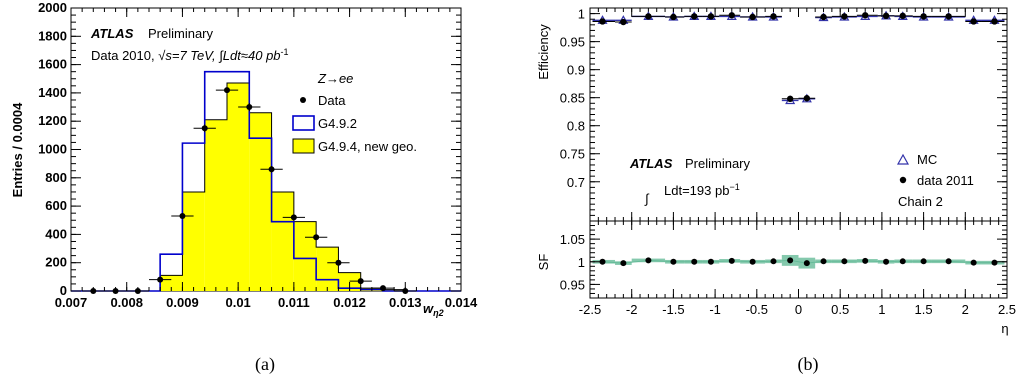 This screenshot has height=375, width=1021. Describe the element at coordinates (52, 92) in the screenshot. I see `y-tick-label: 1400` at that location.